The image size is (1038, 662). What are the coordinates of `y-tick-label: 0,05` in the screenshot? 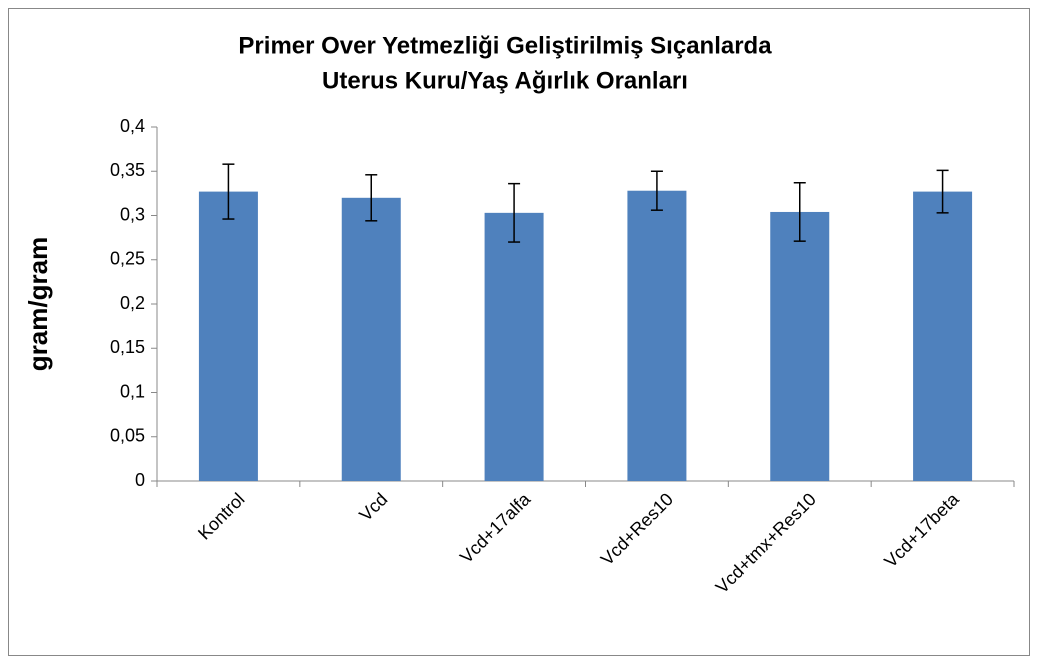 It's located at (127, 436).